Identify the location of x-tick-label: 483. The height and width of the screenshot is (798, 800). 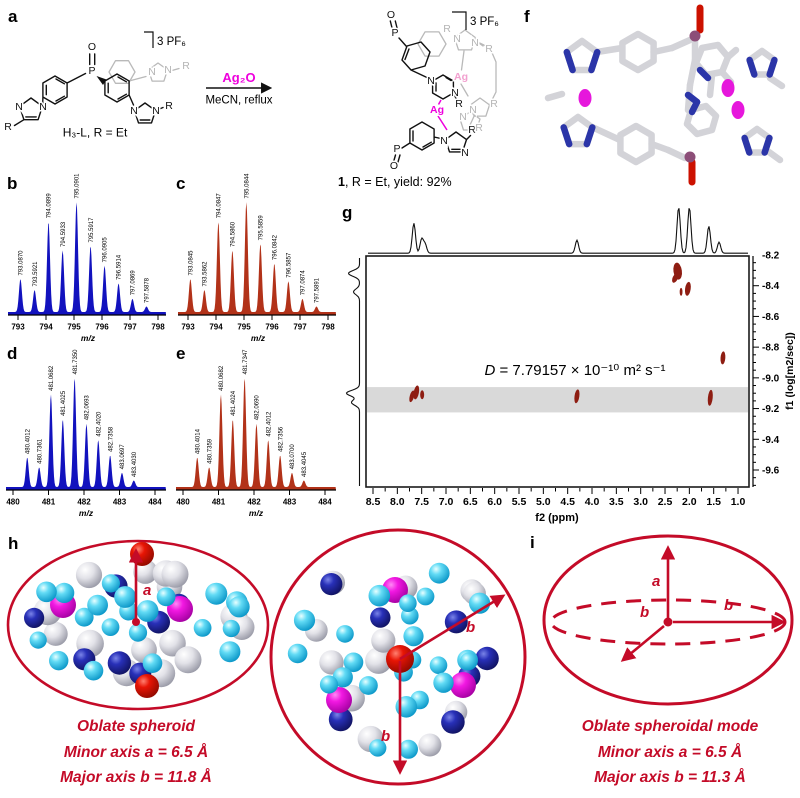
(290, 502).